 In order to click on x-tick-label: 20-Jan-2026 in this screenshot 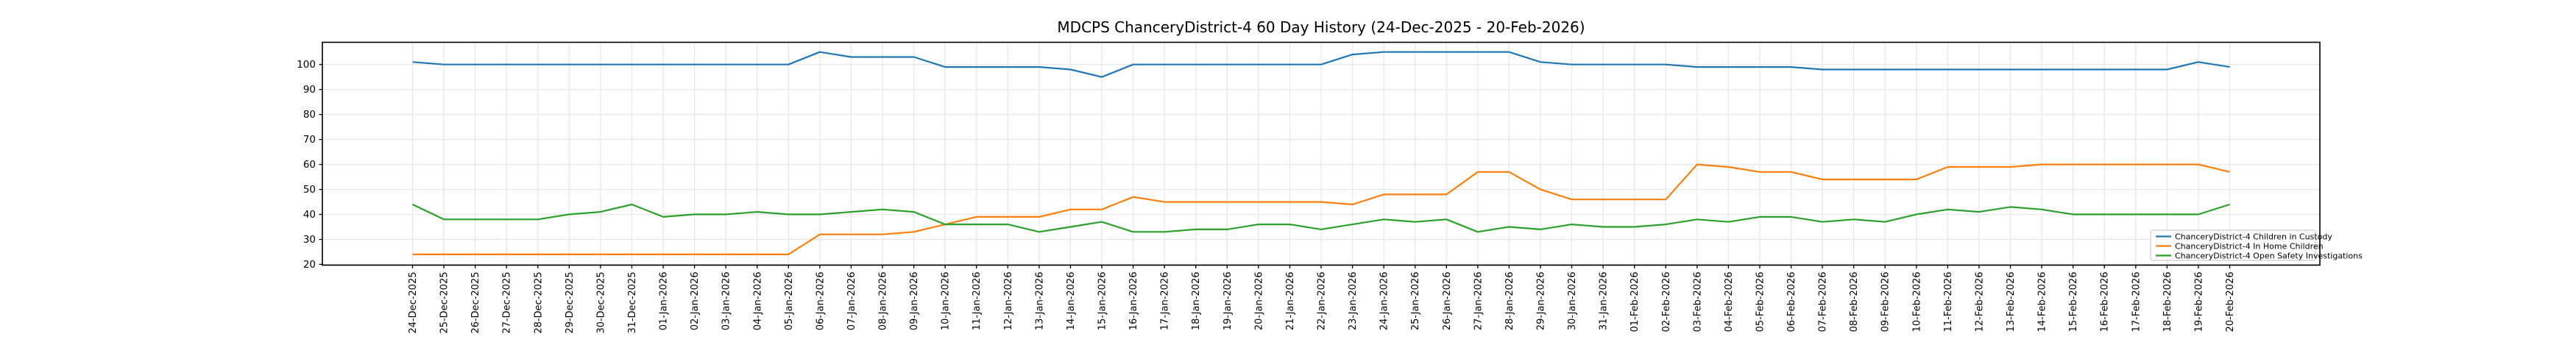, I will do `click(1258, 301)`.